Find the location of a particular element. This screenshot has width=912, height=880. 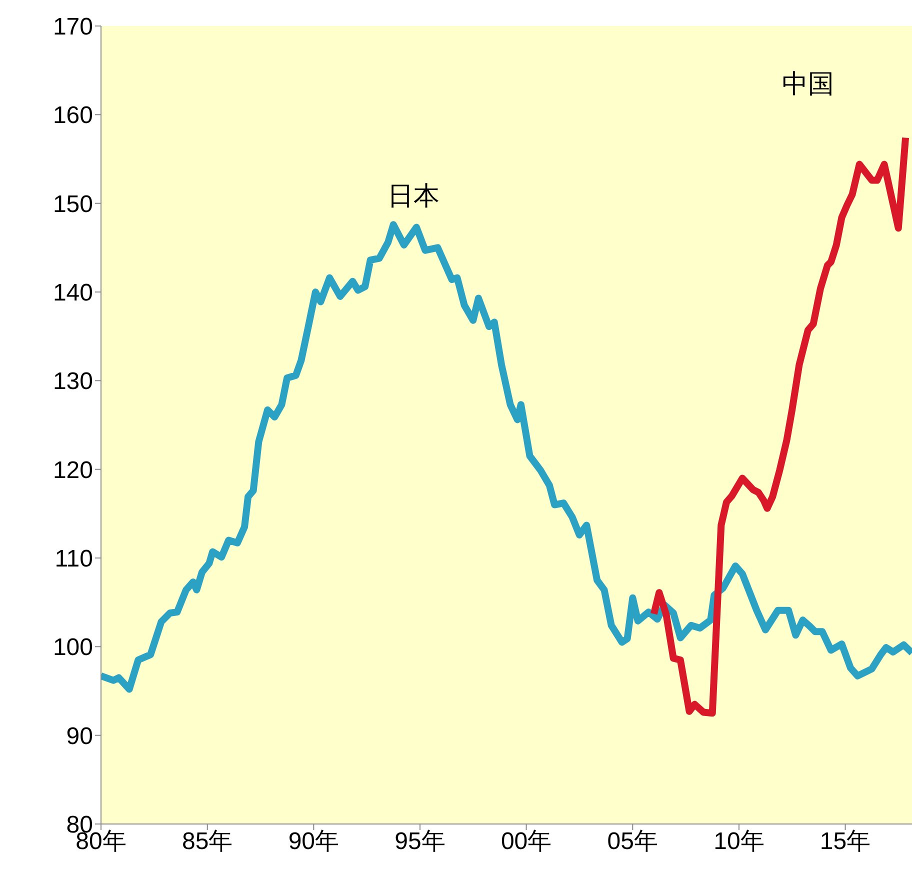

x-tick-label: 10年 is located at coordinates (739, 842).